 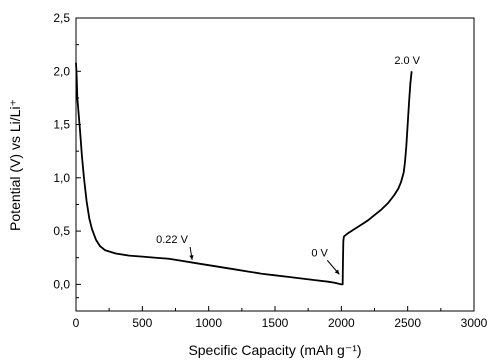 What do you see at coordinates (142, 323) in the screenshot?
I see `x-tick-label: 500` at bounding box center [142, 323].